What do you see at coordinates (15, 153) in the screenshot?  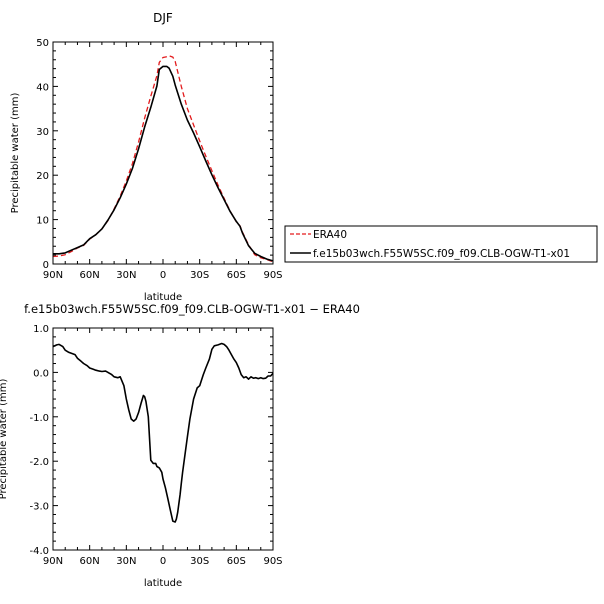 I see `top-chart-ylabel: Precipitable water (mm)` at bounding box center [15, 153].